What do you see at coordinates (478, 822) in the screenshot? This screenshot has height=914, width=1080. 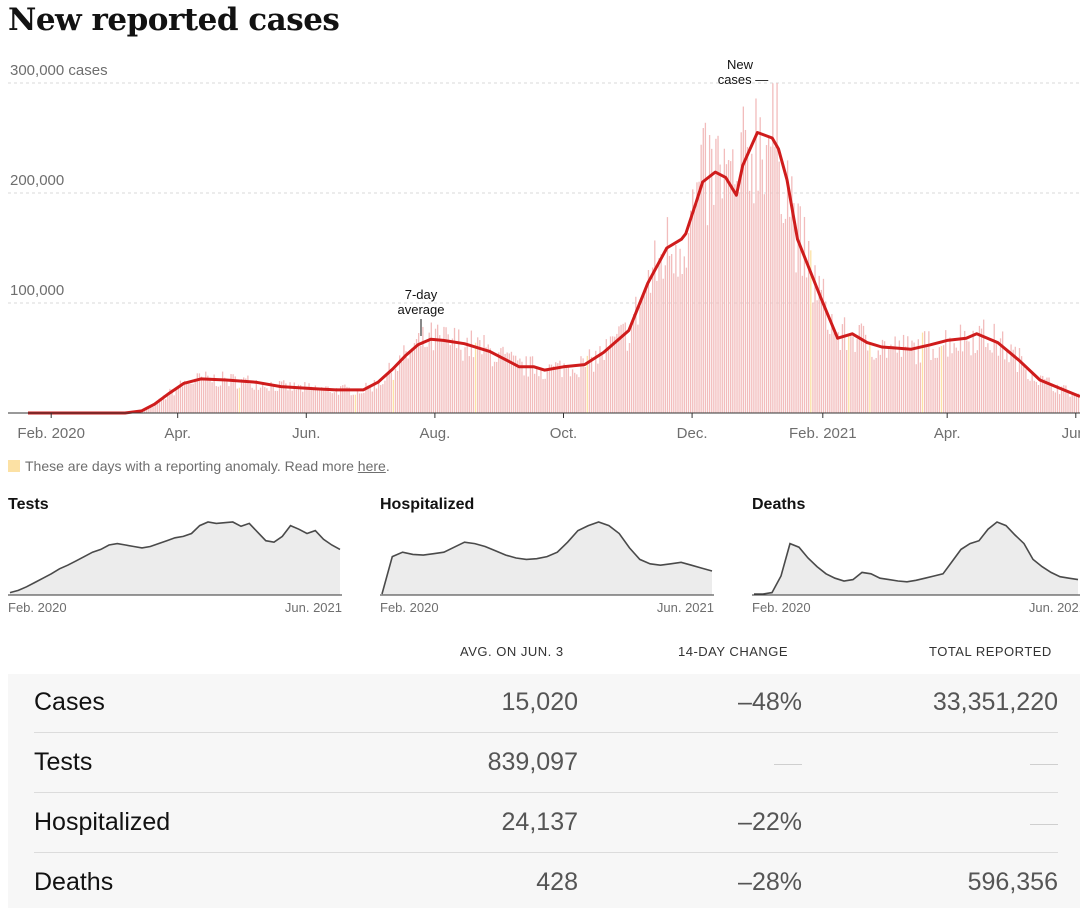 I see `row-avg: 24,137` at bounding box center [478, 822].